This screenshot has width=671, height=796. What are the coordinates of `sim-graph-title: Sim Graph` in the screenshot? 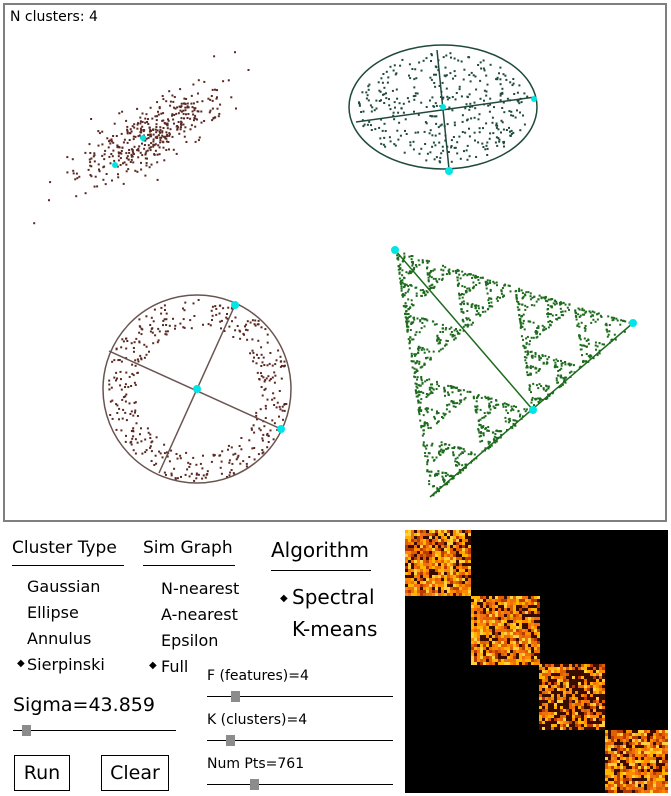 It's located at (188, 548).